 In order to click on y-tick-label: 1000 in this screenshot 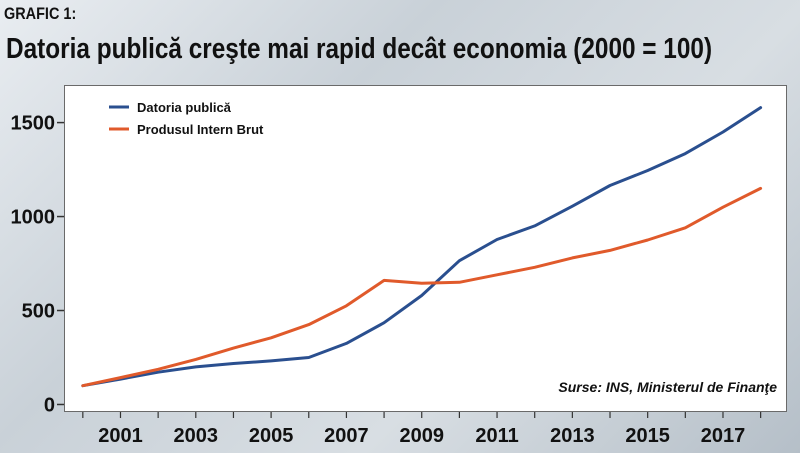, I will do `click(33, 218)`.